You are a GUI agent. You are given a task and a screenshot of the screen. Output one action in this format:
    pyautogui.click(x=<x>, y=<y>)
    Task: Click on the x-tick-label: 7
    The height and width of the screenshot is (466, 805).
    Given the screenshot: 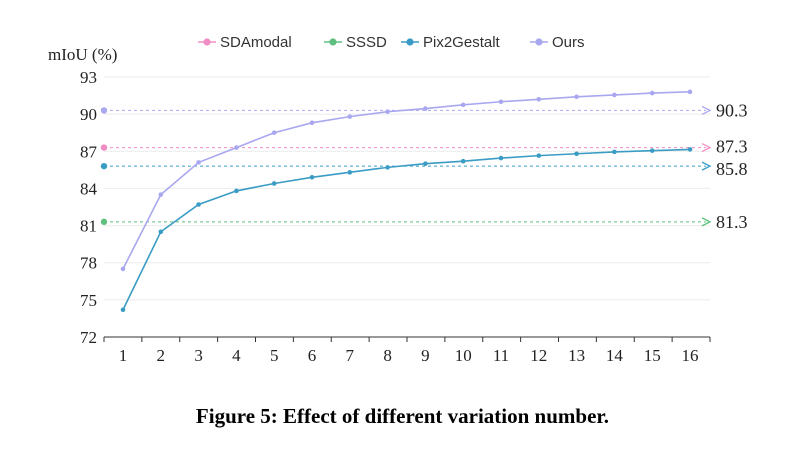 What is the action you would take?
    pyautogui.click(x=350, y=355)
    